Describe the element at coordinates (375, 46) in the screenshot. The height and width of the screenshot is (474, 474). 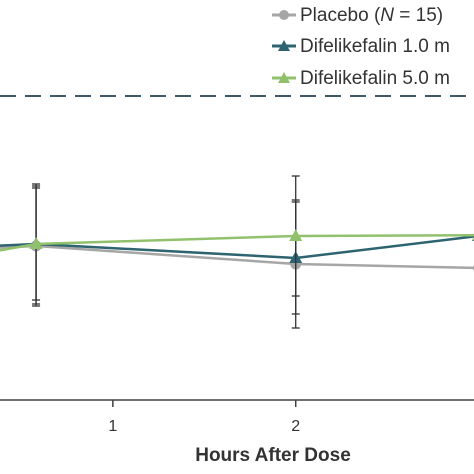
I see `legend-label-difelikefalin-1: Difelikefalin 1.0 m` at that location.